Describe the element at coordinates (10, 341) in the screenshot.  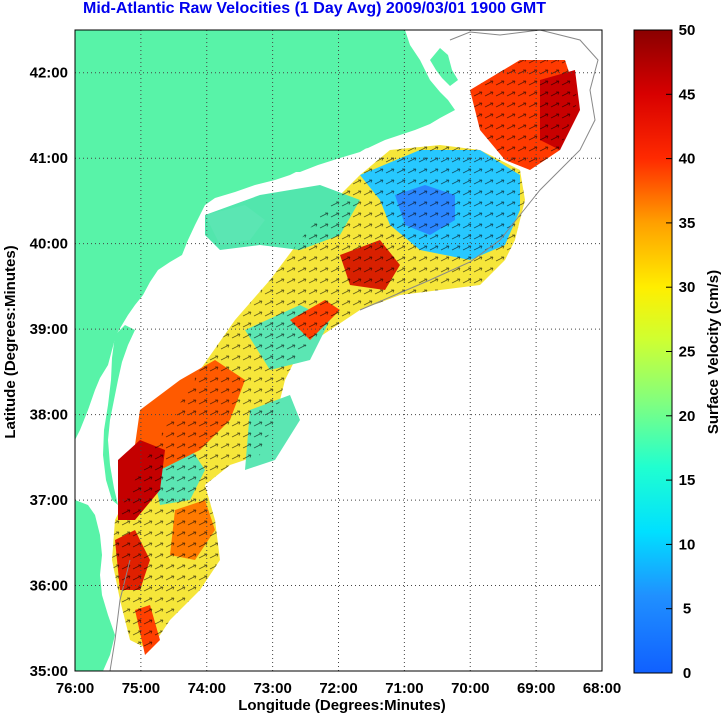
I see `y-axis-label: Latitude (Degrees:Minutes)` at that location.